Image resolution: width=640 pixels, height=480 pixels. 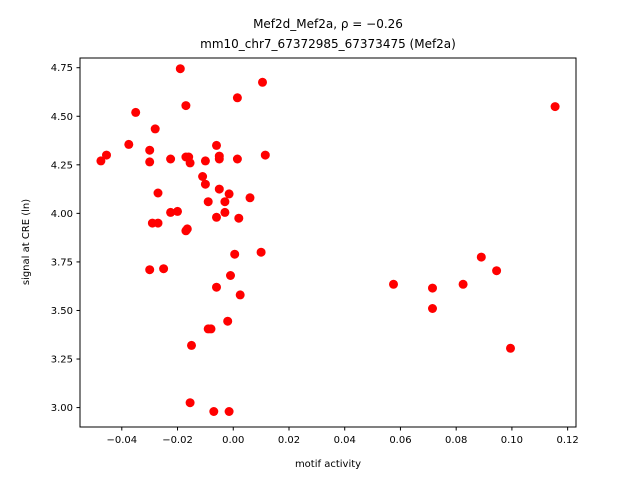 What do you see at coordinates (512, 440) in the screenshot?
I see `x-tick-label: 0.10` at bounding box center [512, 440].